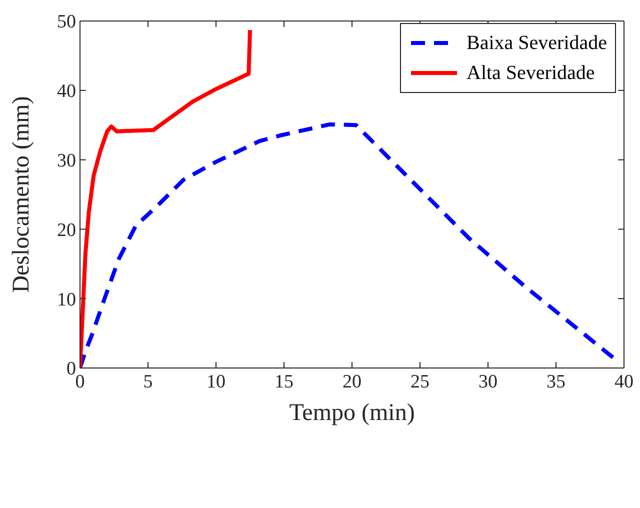 This screenshot has width=640, height=508. I want to click on y-tick-label: 10, so click(66, 299).